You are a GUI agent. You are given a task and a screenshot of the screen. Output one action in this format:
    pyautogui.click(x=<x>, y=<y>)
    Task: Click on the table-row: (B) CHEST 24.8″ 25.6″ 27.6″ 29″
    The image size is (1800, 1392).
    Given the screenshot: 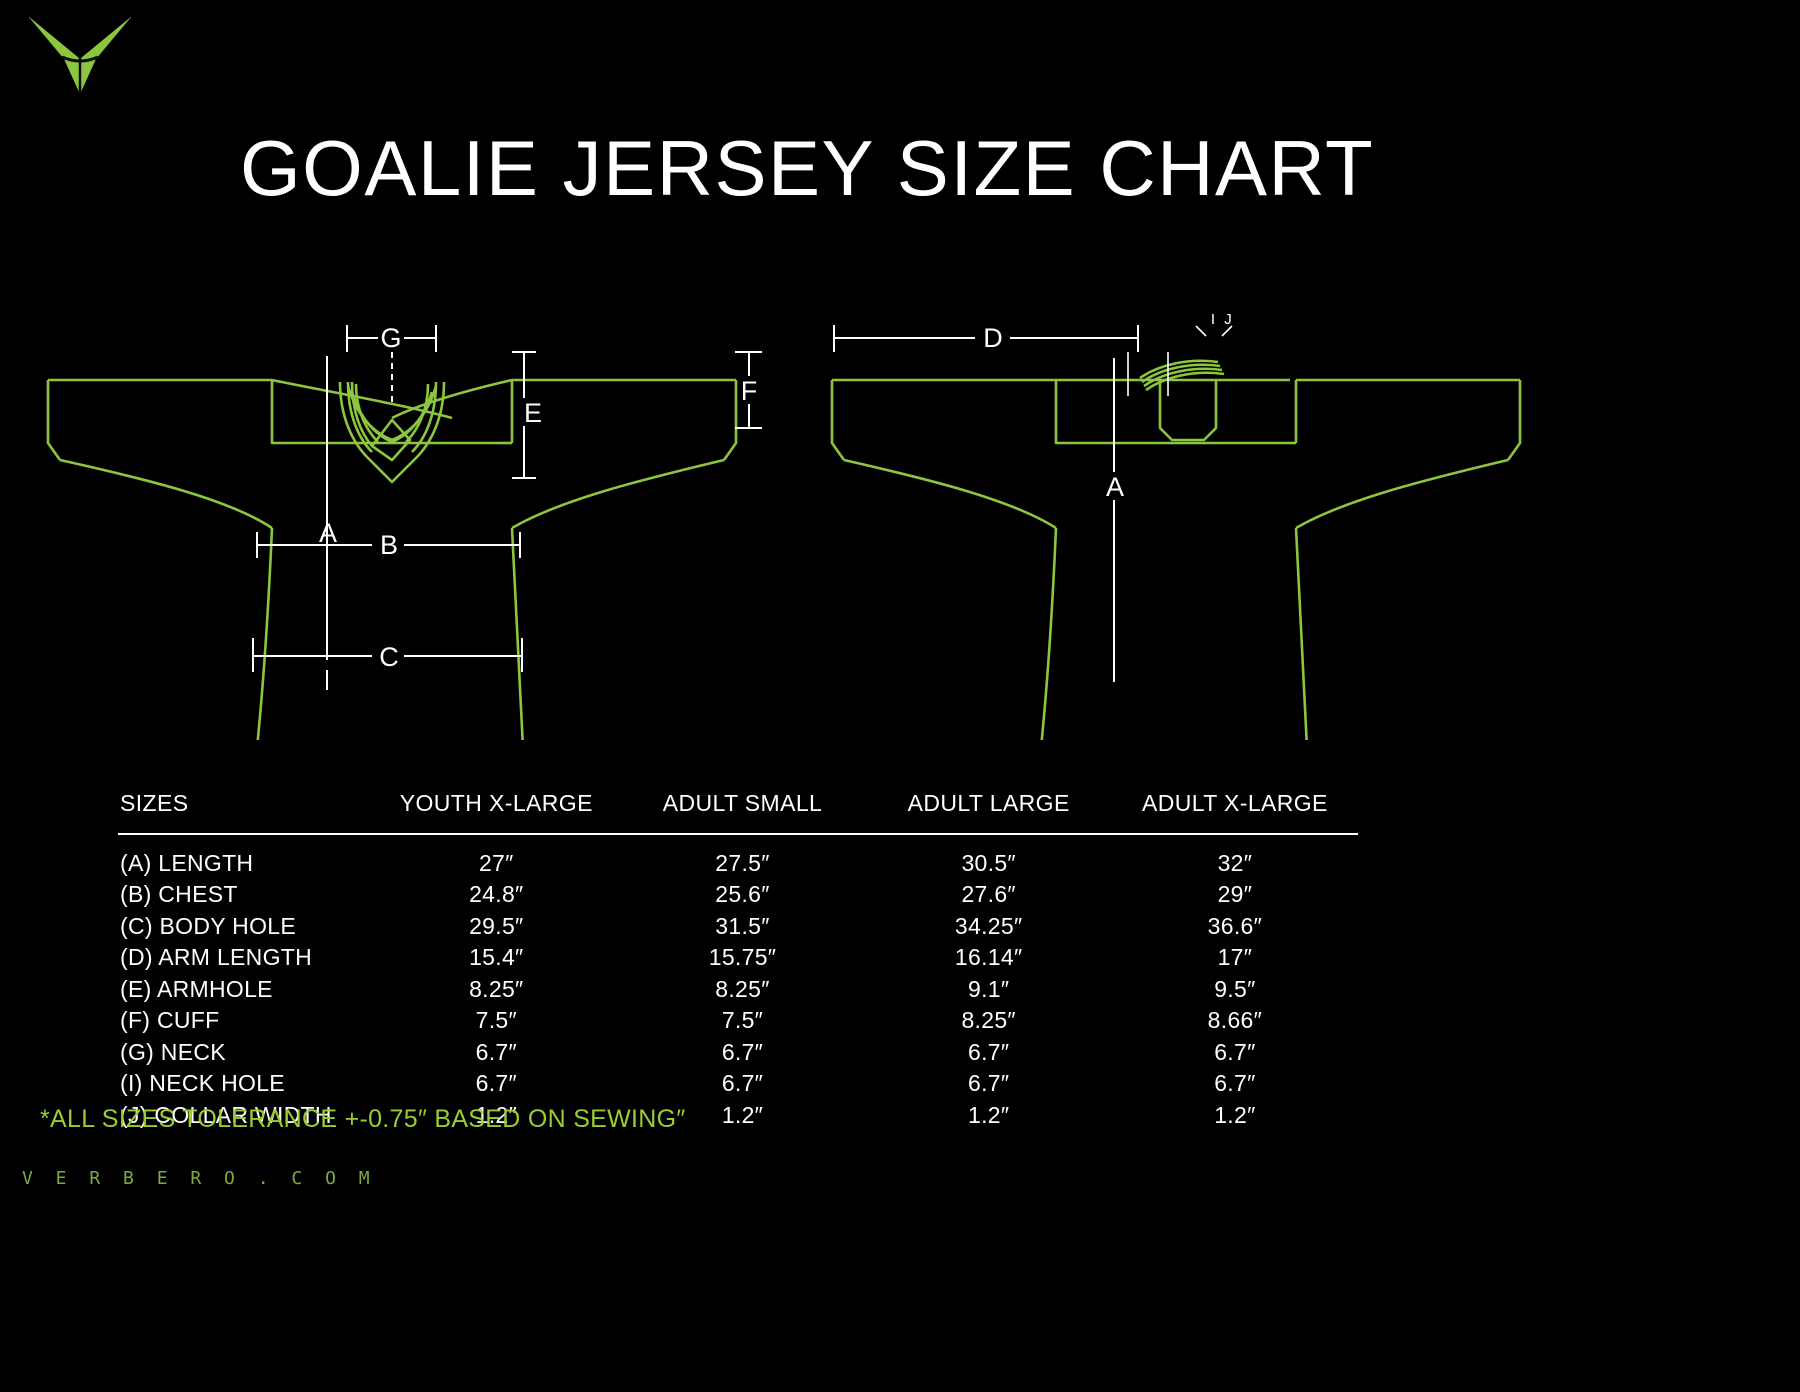 What is the action you would take?
    pyautogui.click(x=738, y=894)
    